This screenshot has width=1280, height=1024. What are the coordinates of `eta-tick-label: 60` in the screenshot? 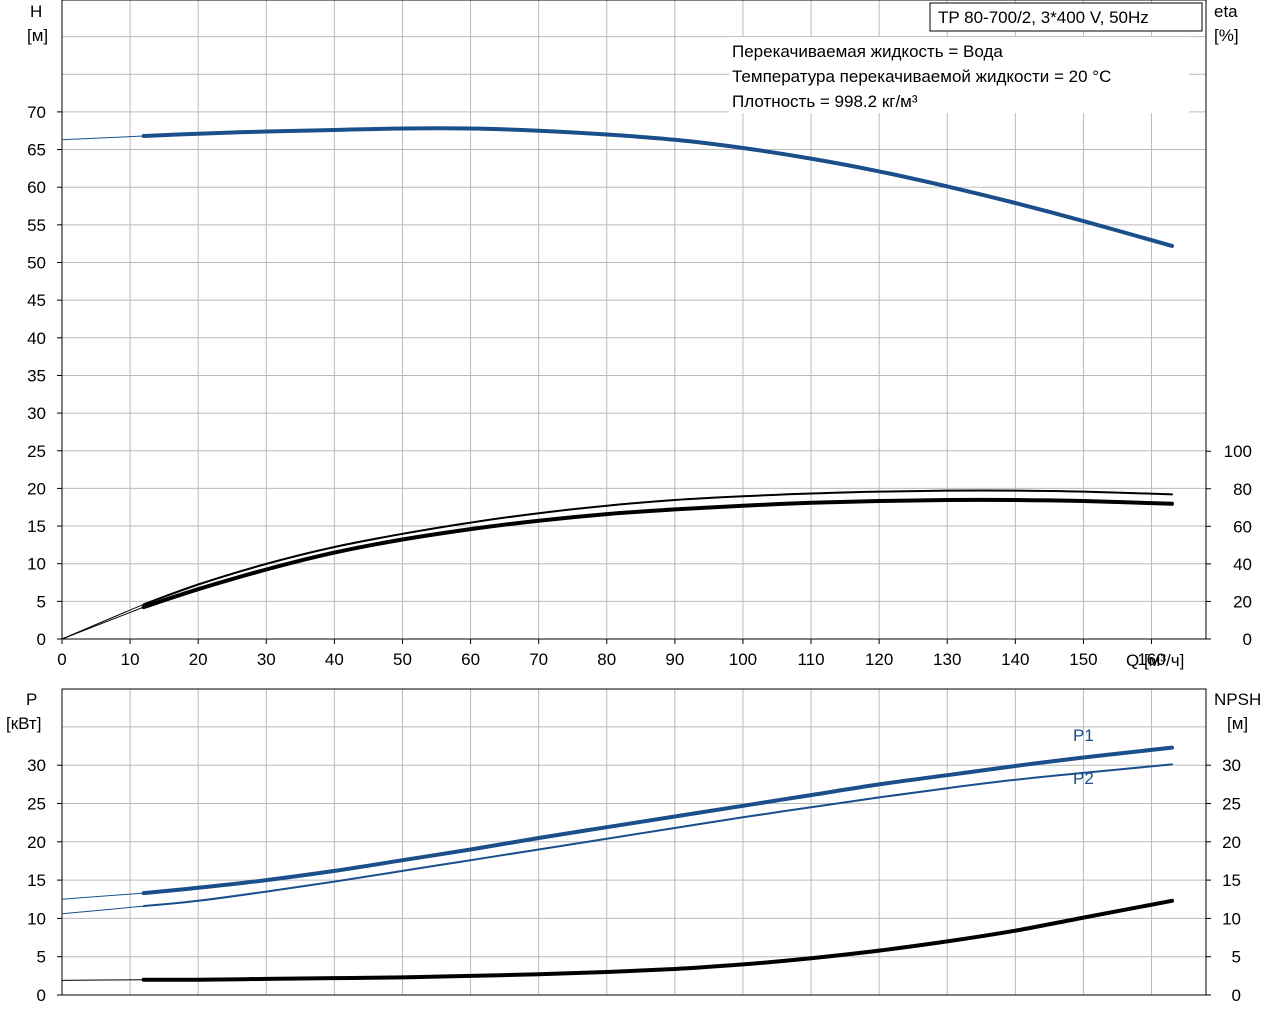 It's located at (1242, 526).